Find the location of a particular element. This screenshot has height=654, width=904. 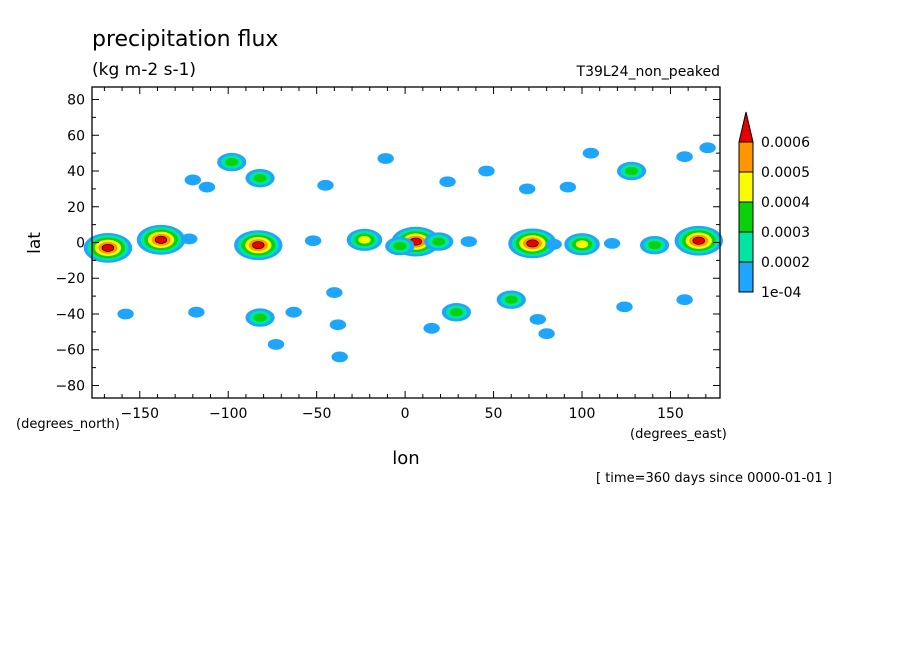

y-tick-label: −80 is located at coordinates (70, 386).